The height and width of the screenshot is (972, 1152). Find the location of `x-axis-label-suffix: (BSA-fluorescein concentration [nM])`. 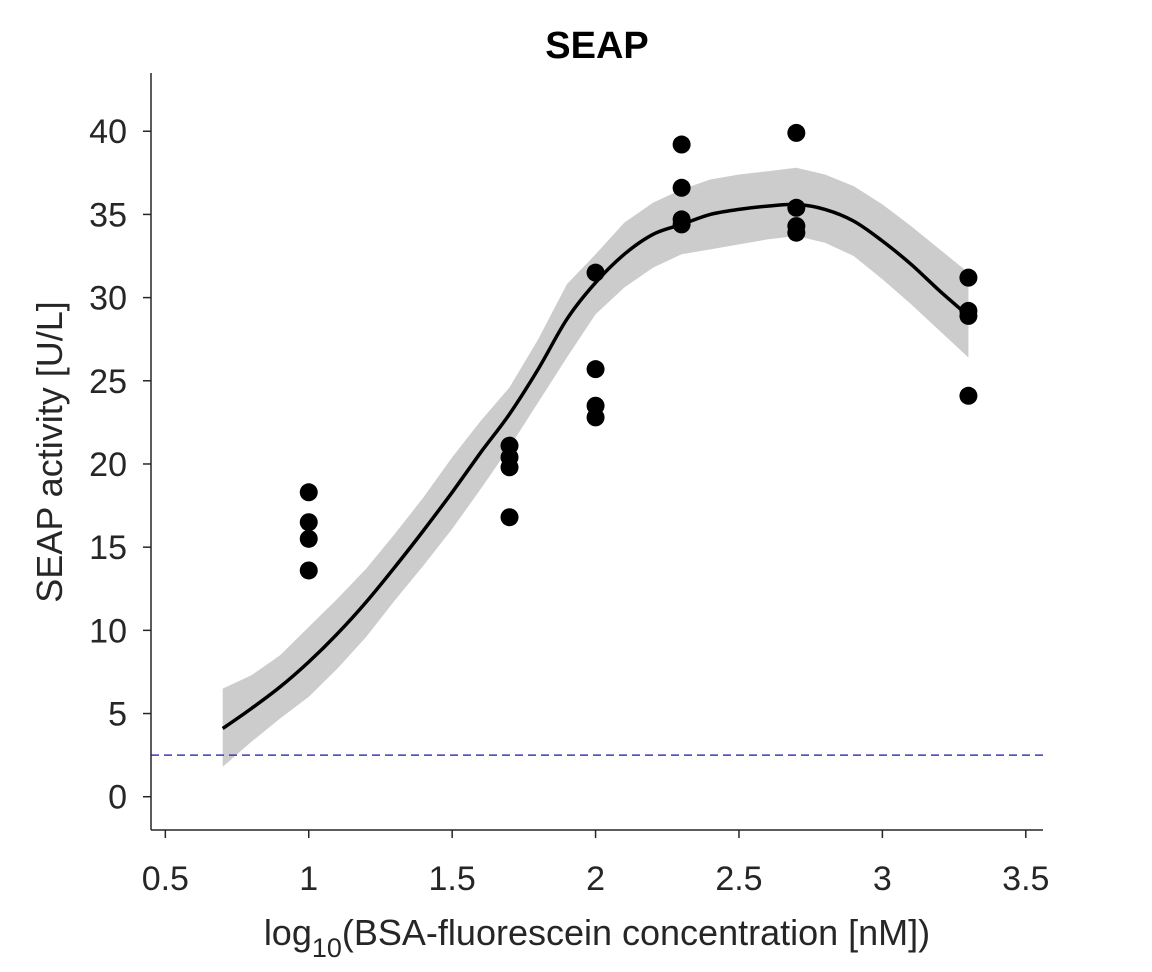

x-axis-label-suffix: (BSA-fluorescein concentration [nM]) is located at coordinates (636, 932).